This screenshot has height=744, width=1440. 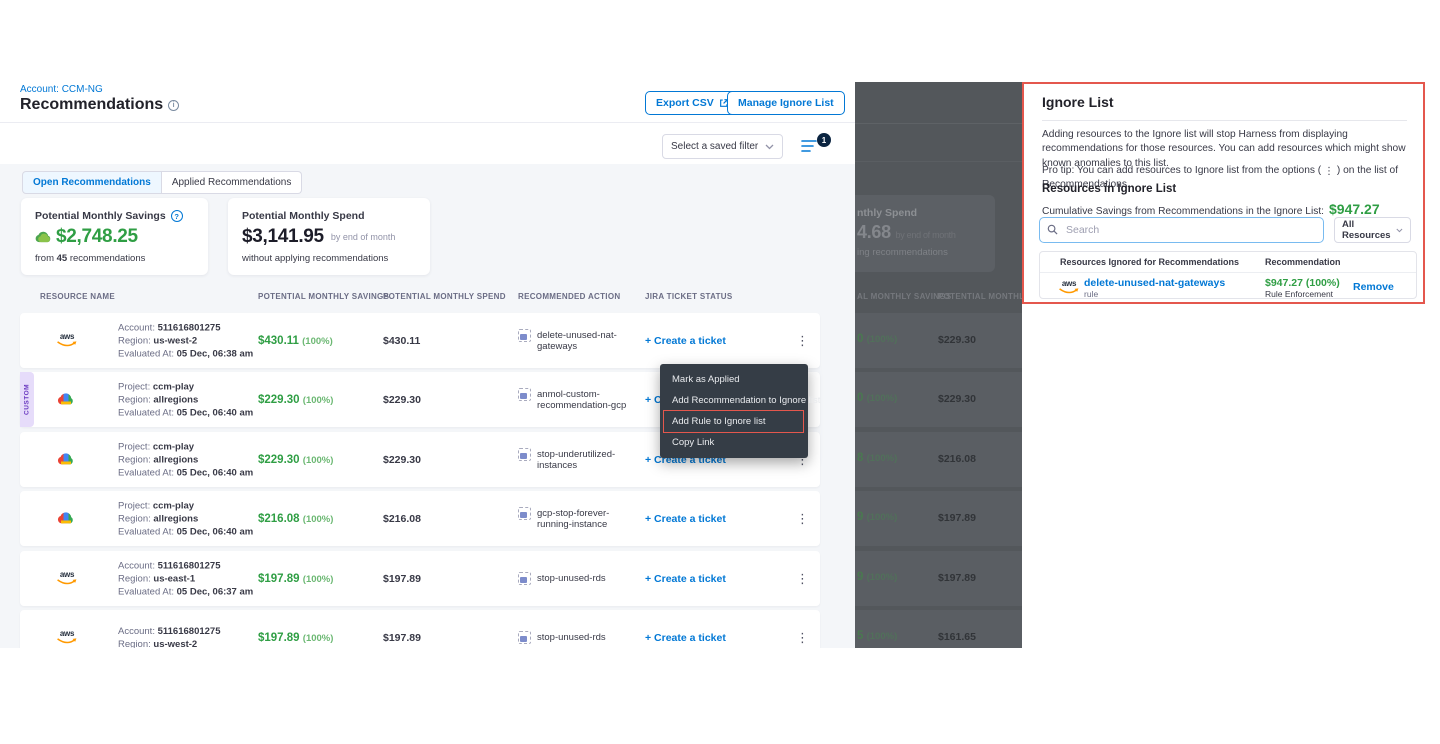 What do you see at coordinates (569, 296) in the screenshot?
I see `col-header-recommended-action: RECOMMENDED ACTION` at bounding box center [569, 296].